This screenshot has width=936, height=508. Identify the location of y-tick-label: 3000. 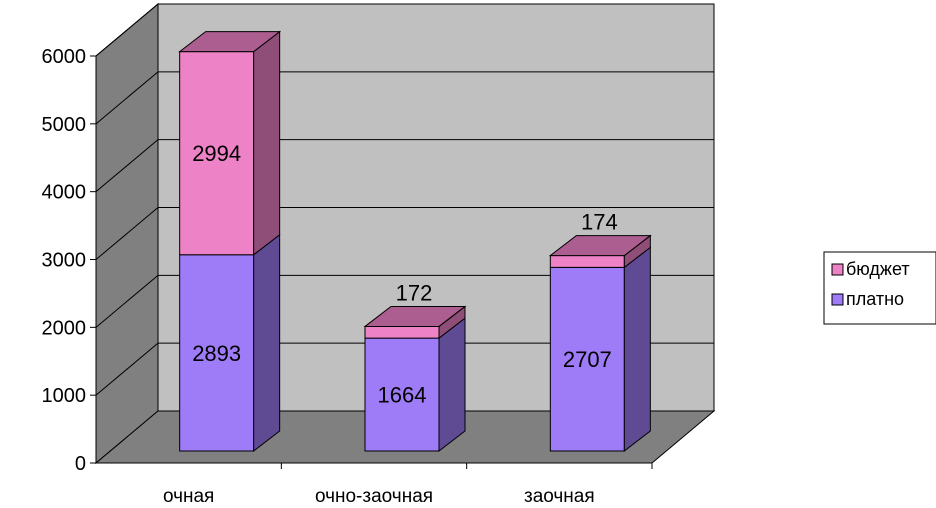
(64, 261).